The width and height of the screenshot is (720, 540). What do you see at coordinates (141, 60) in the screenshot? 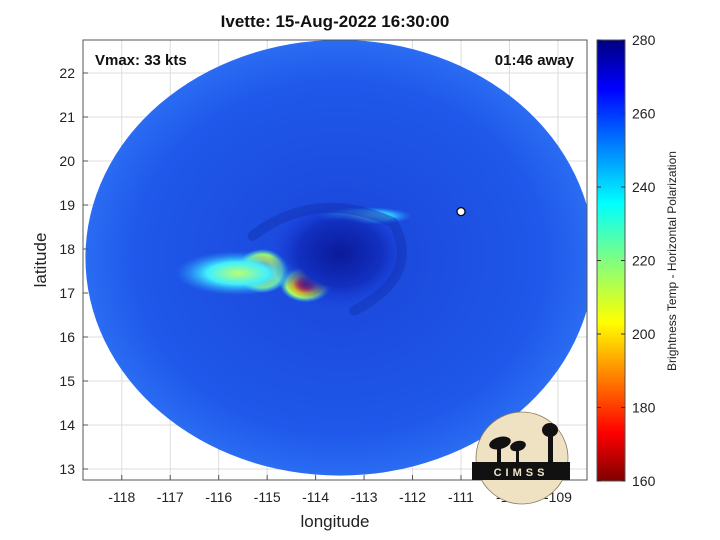
I see `vmax-annotation: Vmax: 33 kts` at bounding box center [141, 60].